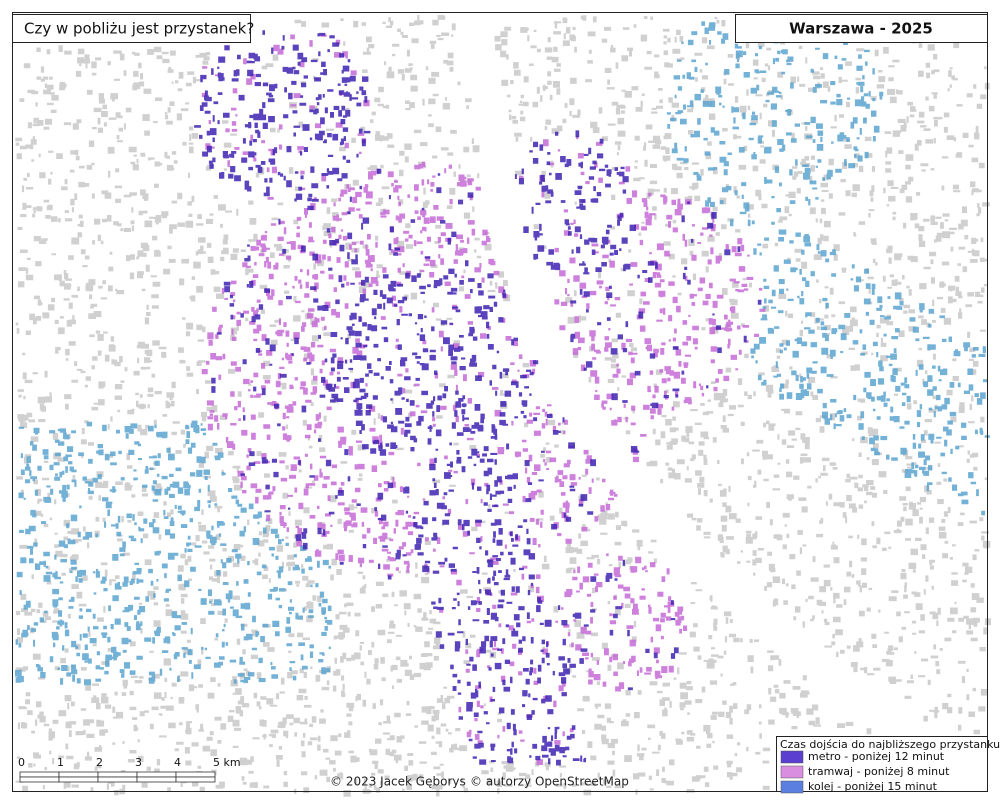 The image size is (1000, 809). Describe the element at coordinates (890, 744) in the screenshot. I see `legend-title: Czas dojścia do najbliższego przystanku` at that location.